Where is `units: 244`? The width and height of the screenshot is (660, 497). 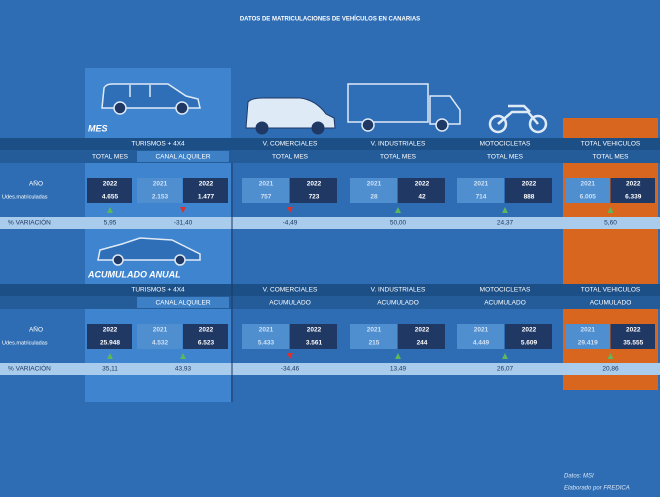
units: 244 is located at coordinates (422, 343).